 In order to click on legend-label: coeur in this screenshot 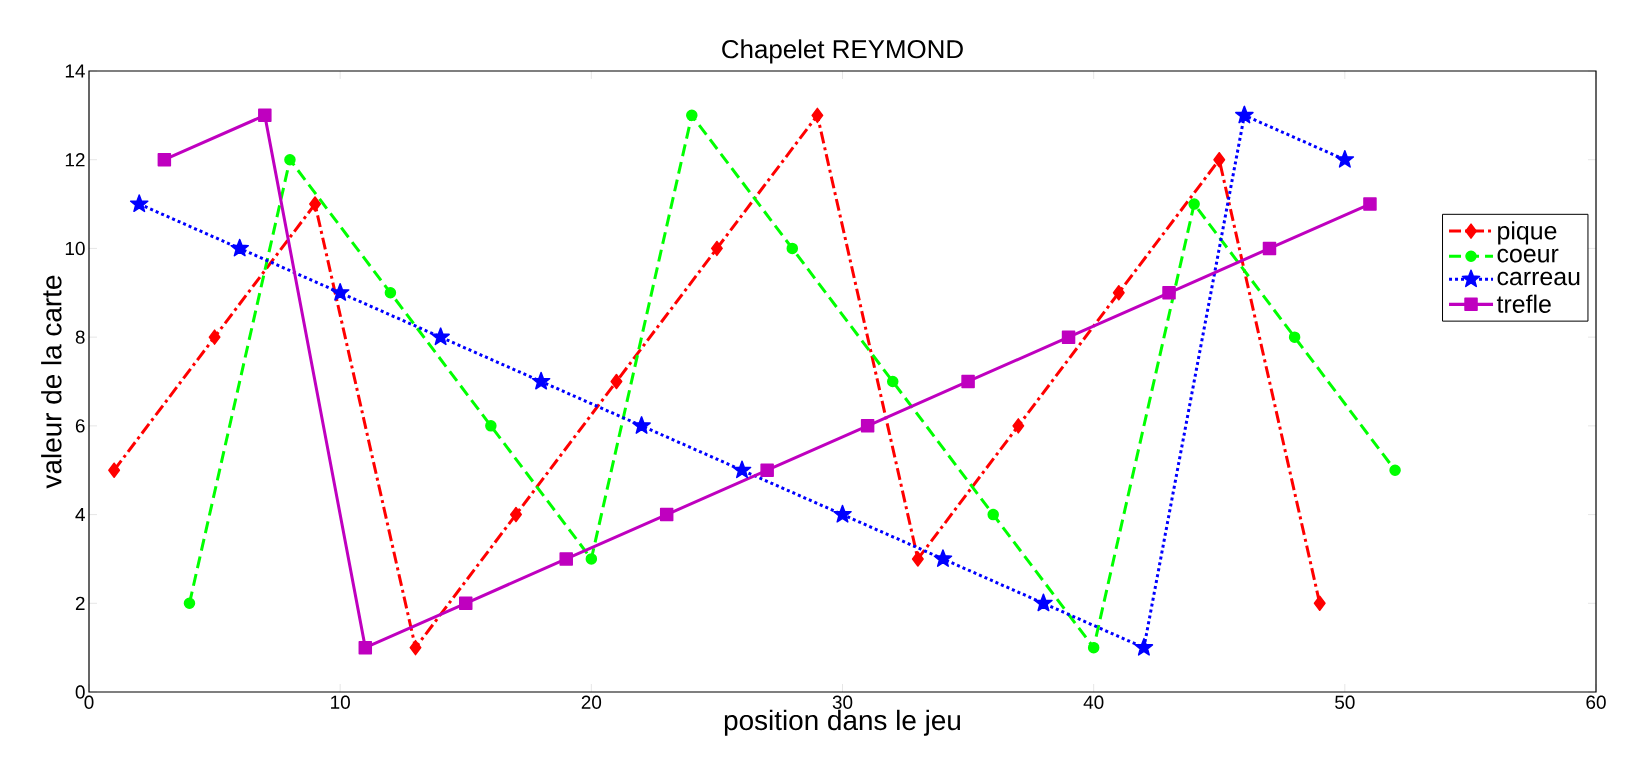, I will do `click(1528, 255)`.